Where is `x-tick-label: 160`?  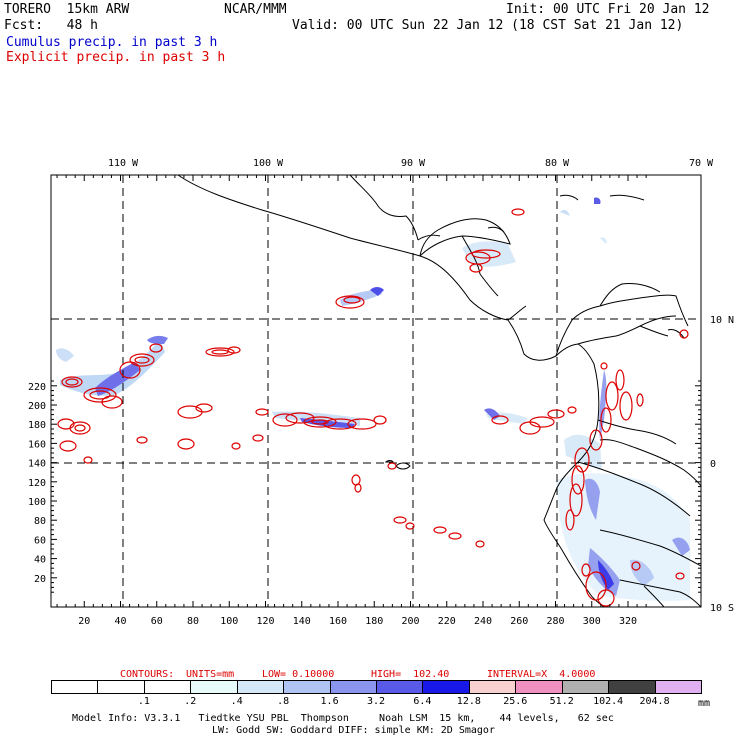
x-tick-label: 160 is located at coordinates (338, 621).